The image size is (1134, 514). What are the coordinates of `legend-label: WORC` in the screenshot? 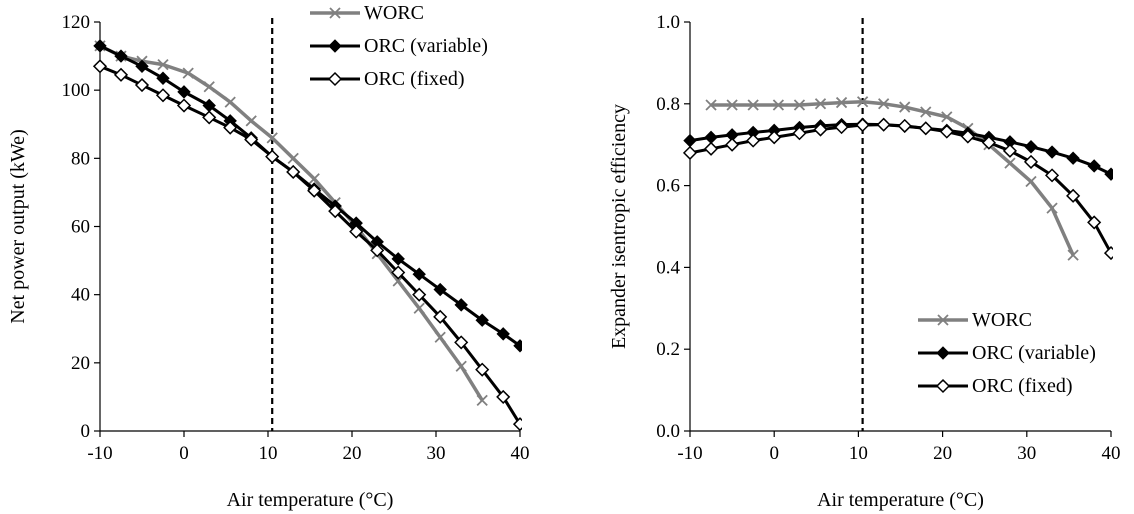 It's located at (1002, 320).